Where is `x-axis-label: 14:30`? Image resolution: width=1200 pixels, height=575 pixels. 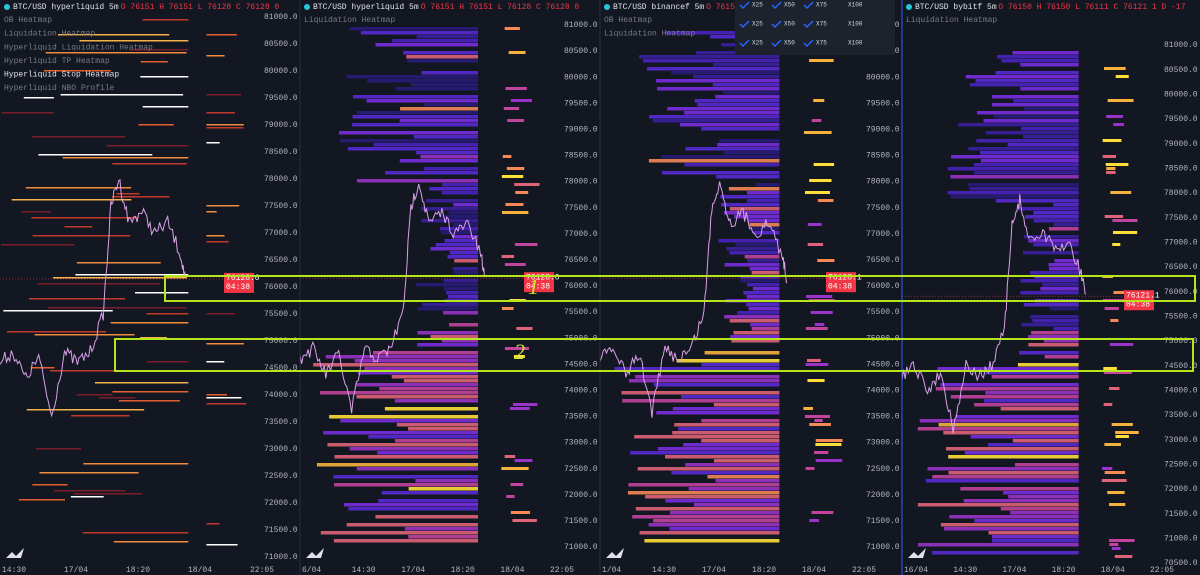 x-axis-label: 14:30 is located at coordinates (364, 570).